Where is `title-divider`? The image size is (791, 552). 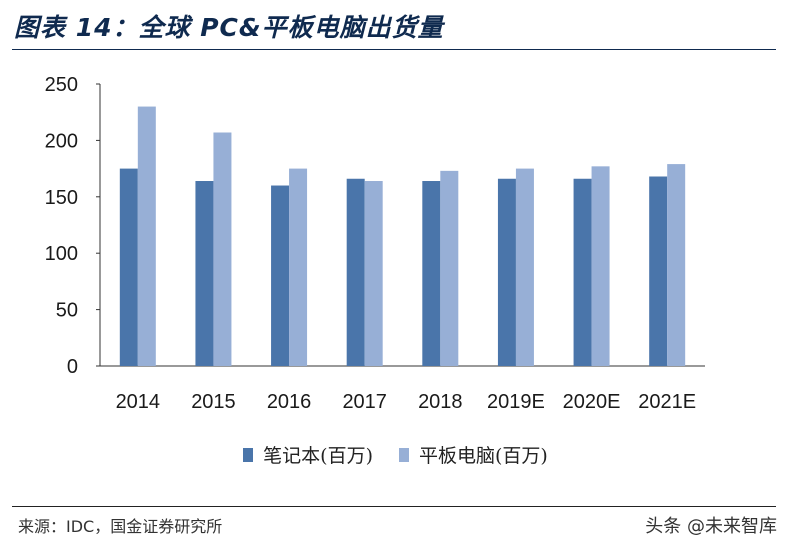
title-divider is located at coordinates (394, 49).